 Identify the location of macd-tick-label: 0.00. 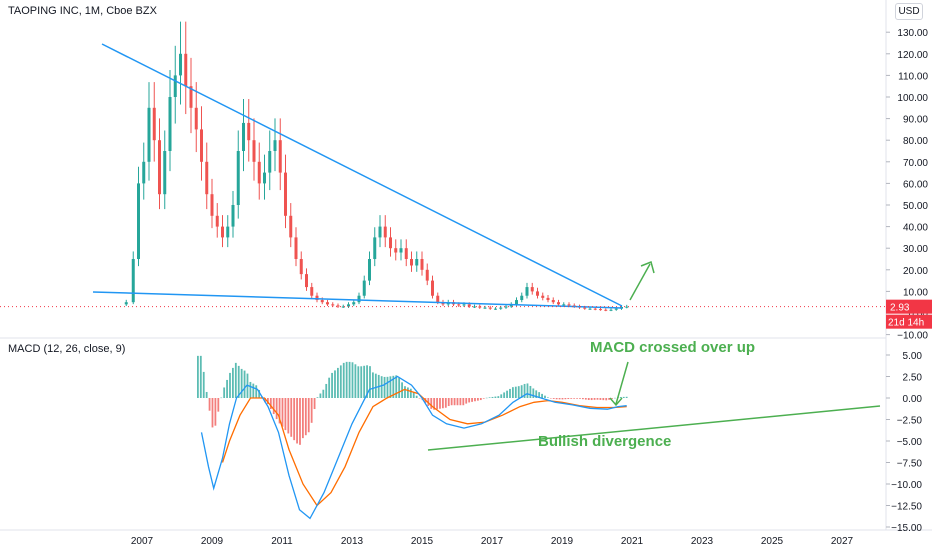
(913, 399).